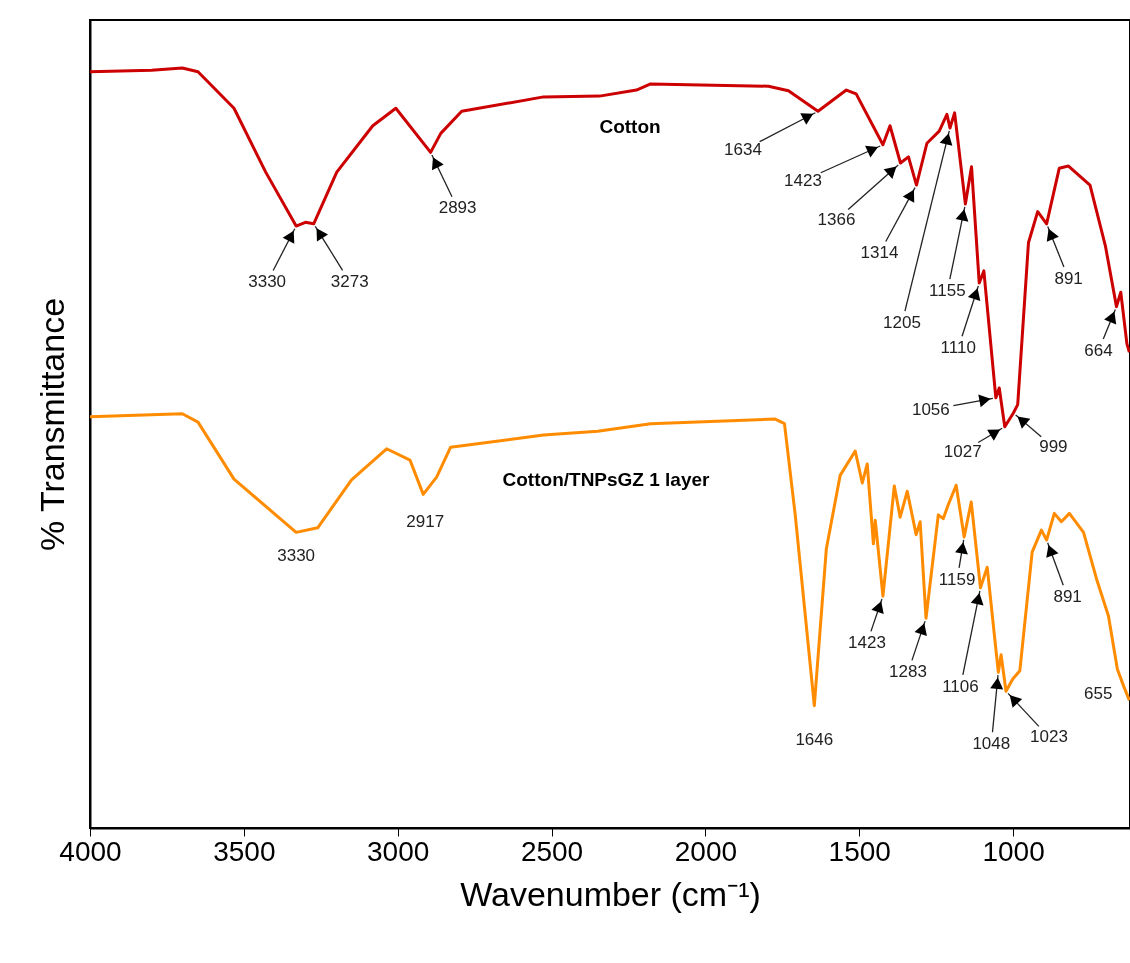 The width and height of the screenshot is (1130, 963). I want to click on y-axis-title: % Transmittance, so click(51, 424).